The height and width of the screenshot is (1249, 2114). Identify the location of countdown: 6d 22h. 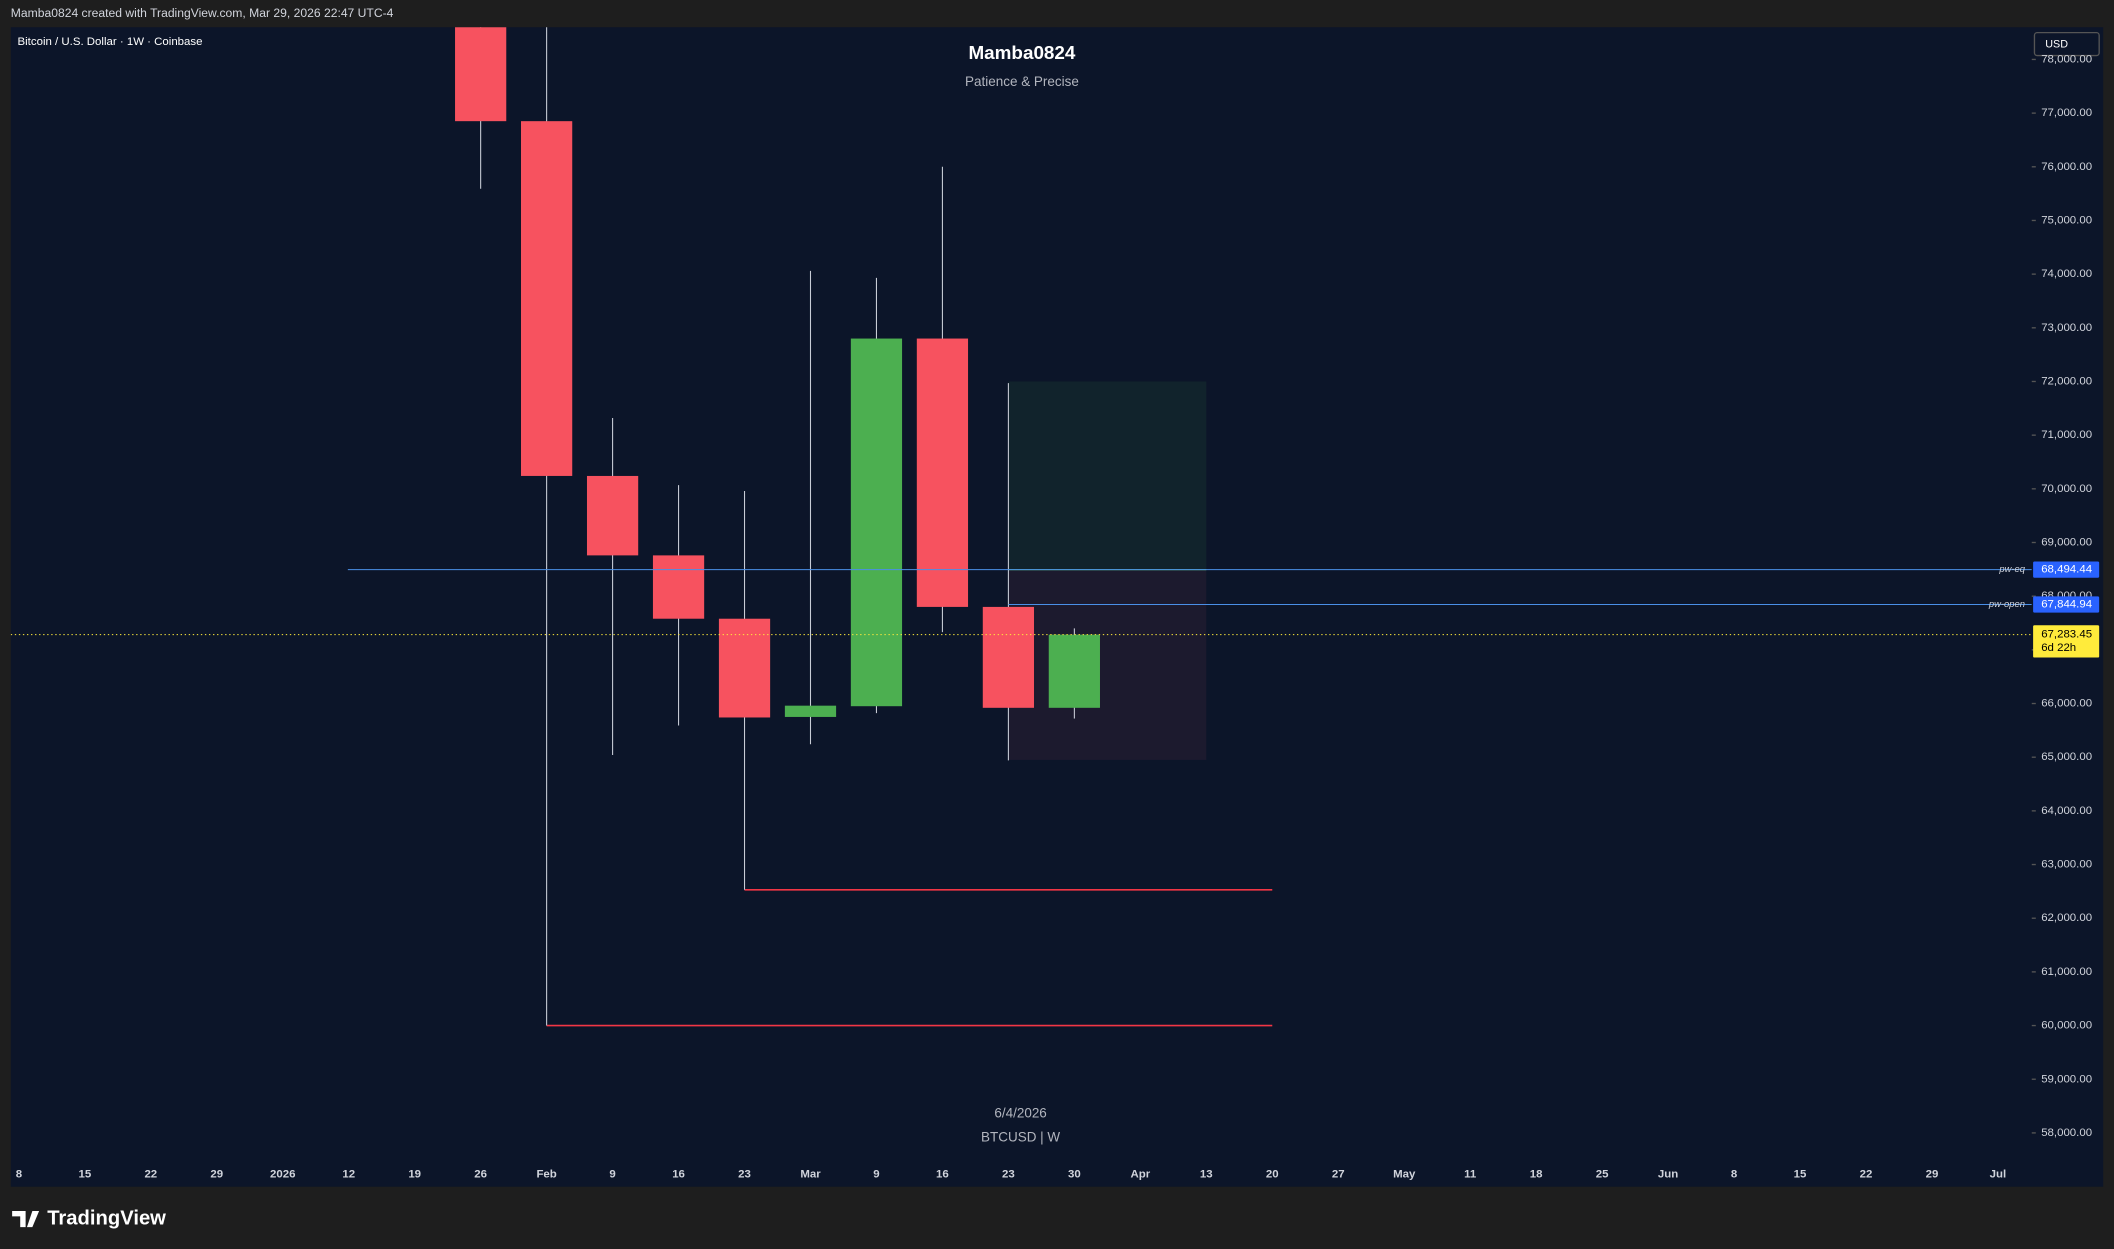
(2058, 648).